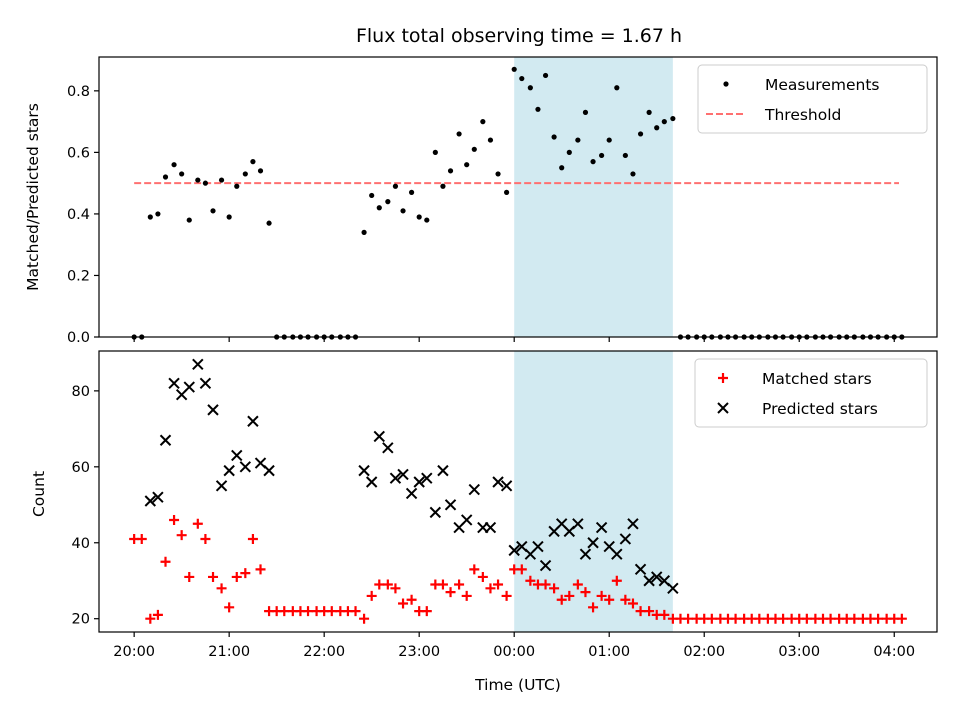 Image resolution: width=960 pixels, height=720 pixels. What do you see at coordinates (817, 379) in the screenshot?
I see `legend-matched-label: Matched stars` at bounding box center [817, 379].